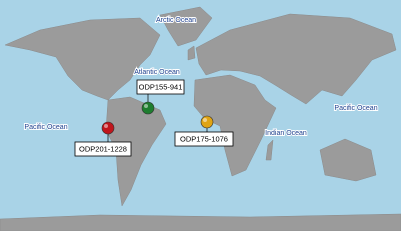  What do you see at coordinates (154, 118) in the screenshot?
I see `sites: ODP155-941 ODP201-1228 ODP175-1076` at bounding box center [154, 118].